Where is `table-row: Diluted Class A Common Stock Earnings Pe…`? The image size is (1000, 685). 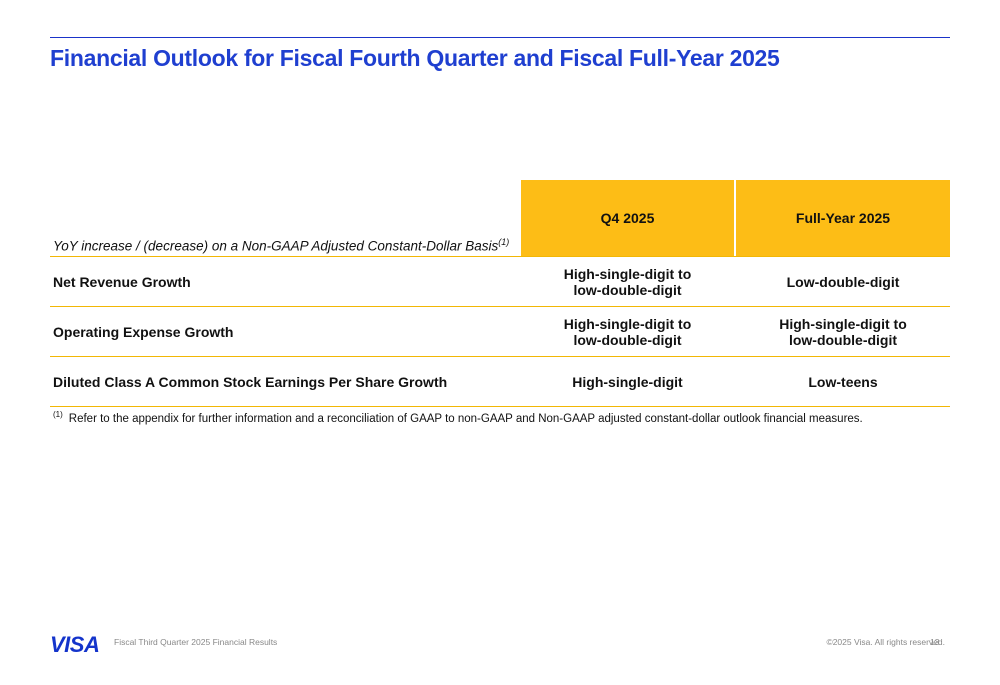
table-row: Diluted Class A Common Stock Earnings Pe… is located at coordinates (500, 382).